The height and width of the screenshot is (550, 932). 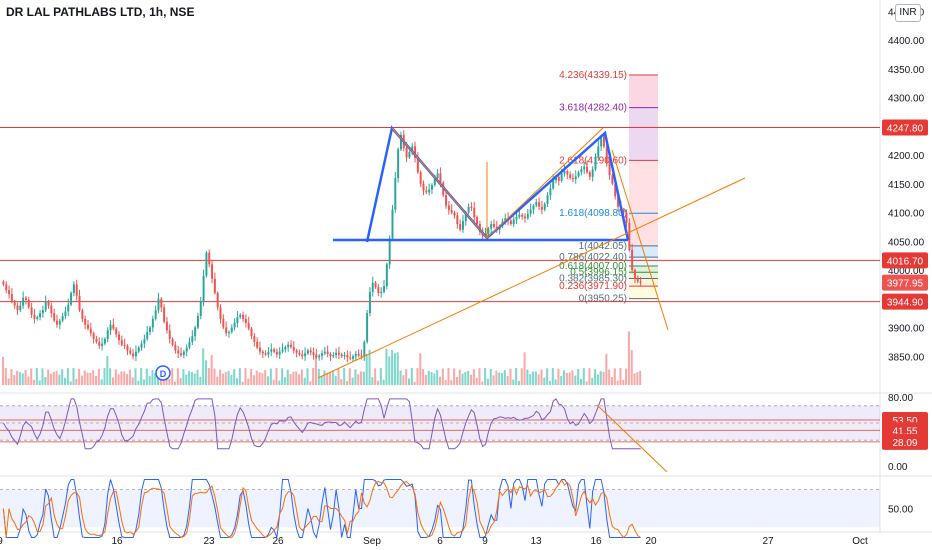 What do you see at coordinates (593, 160) in the screenshot?
I see `fib-level-label: 2.618(4190.60)` at bounding box center [593, 160].